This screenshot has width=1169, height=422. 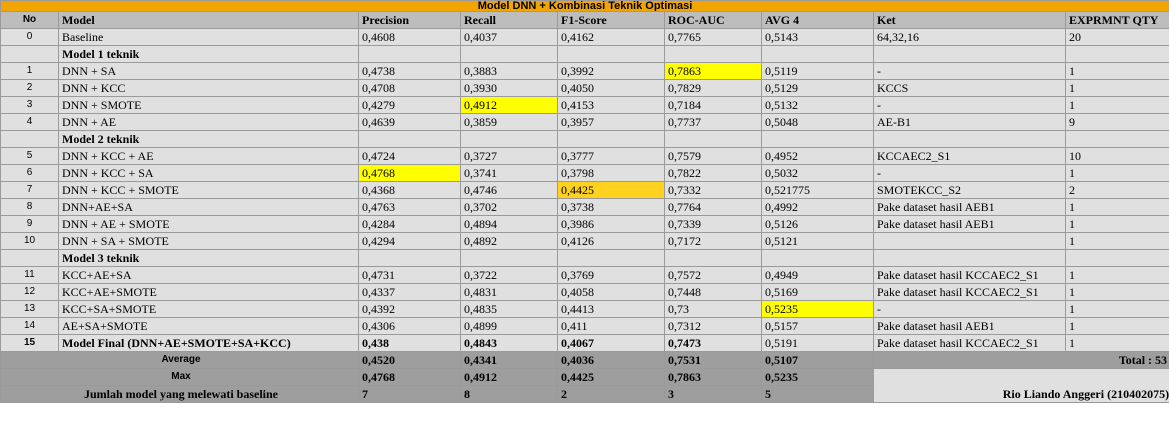 I want to click on cell-precision: 0,4337, so click(x=409, y=292).